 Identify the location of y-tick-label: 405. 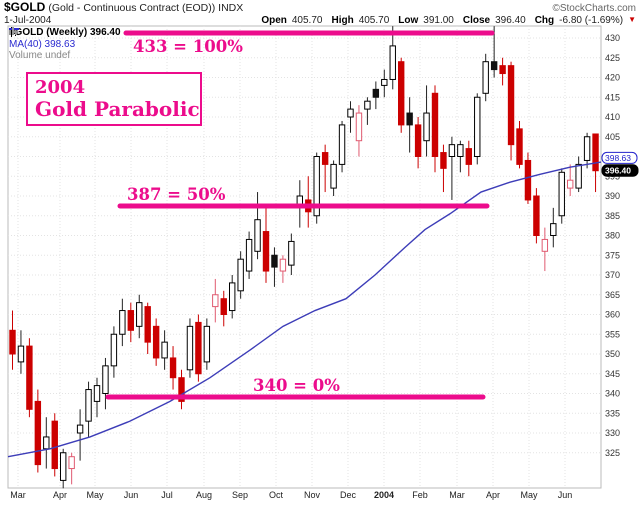
(612, 137).